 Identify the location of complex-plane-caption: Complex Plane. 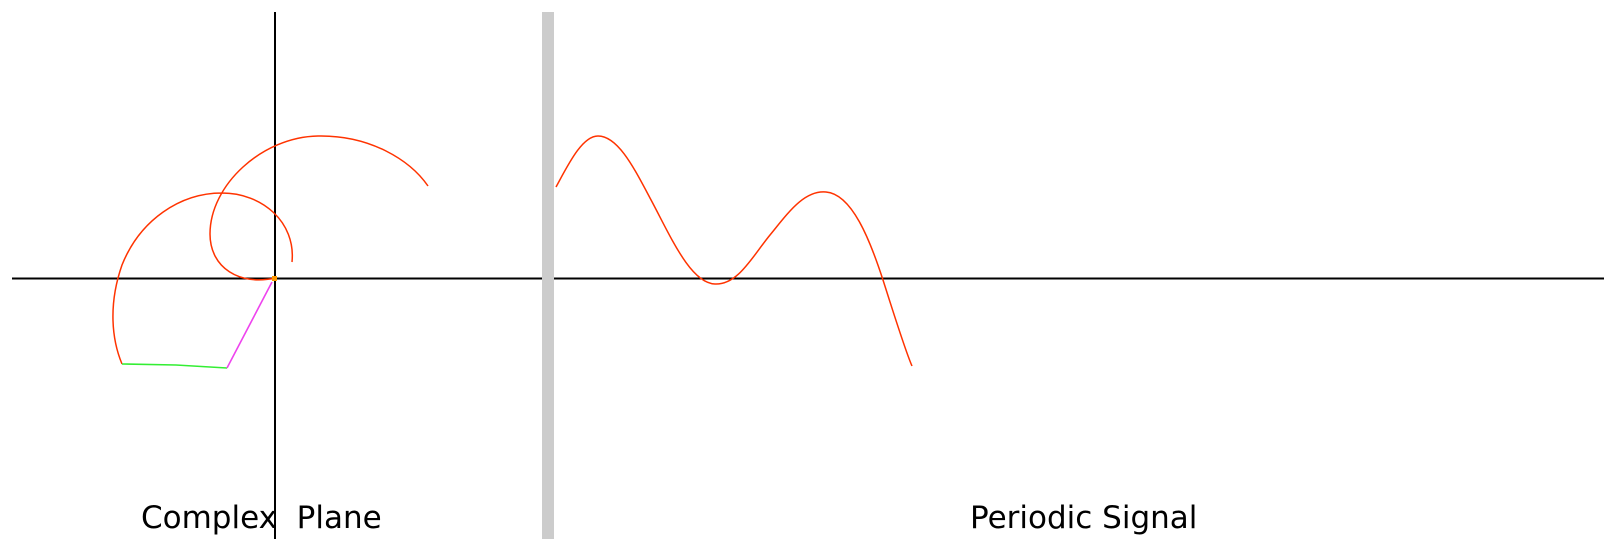
(261, 518).